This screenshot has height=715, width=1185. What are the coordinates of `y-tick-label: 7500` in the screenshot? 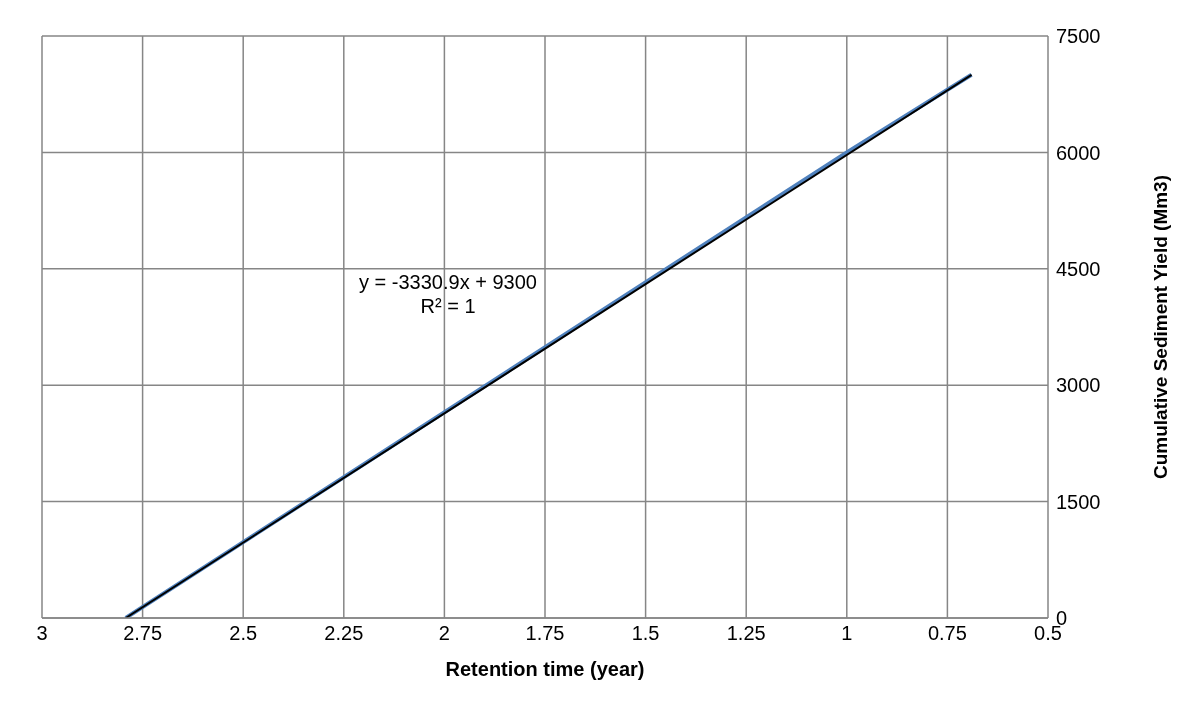 It's located at (1078, 36).